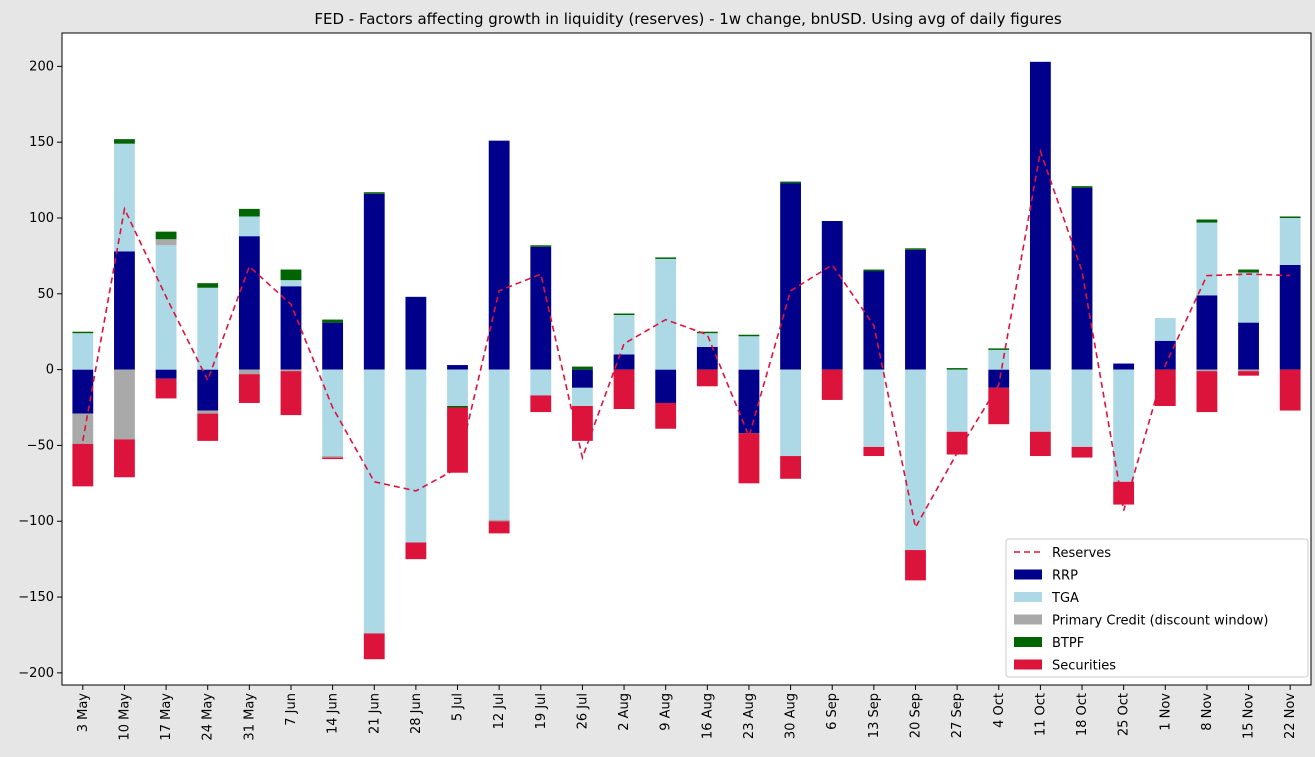  What do you see at coordinates (416, 333) in the screenshot?
I see `bar-rrp-28-jun` at bounding box center [416, 333].